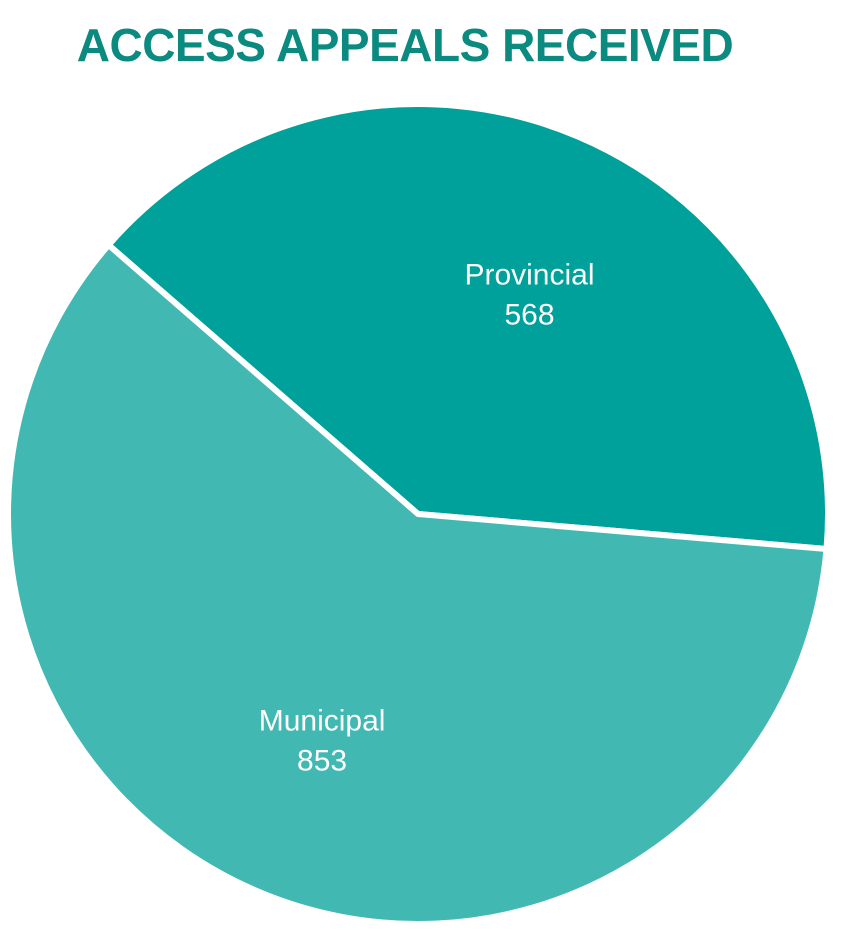 This screenshot has width=850, height=932. Describe the element at coordinates (405, 45) in the screenshot. I see `chart-title: ACCESS APPEALS RECEIVED` at that location.